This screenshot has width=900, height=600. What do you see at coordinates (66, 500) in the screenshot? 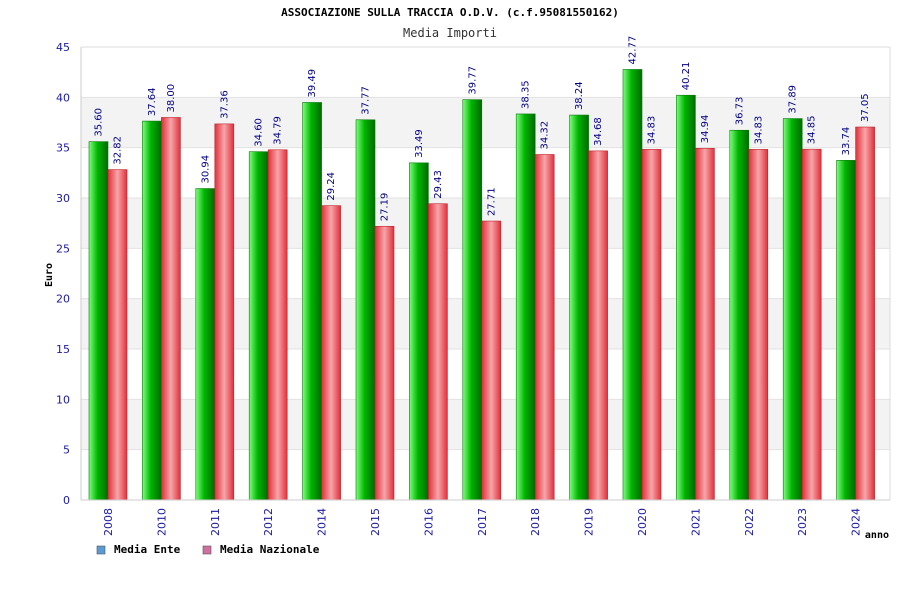
I see `y-tick-label: 0` at bounding box center [66, 500].